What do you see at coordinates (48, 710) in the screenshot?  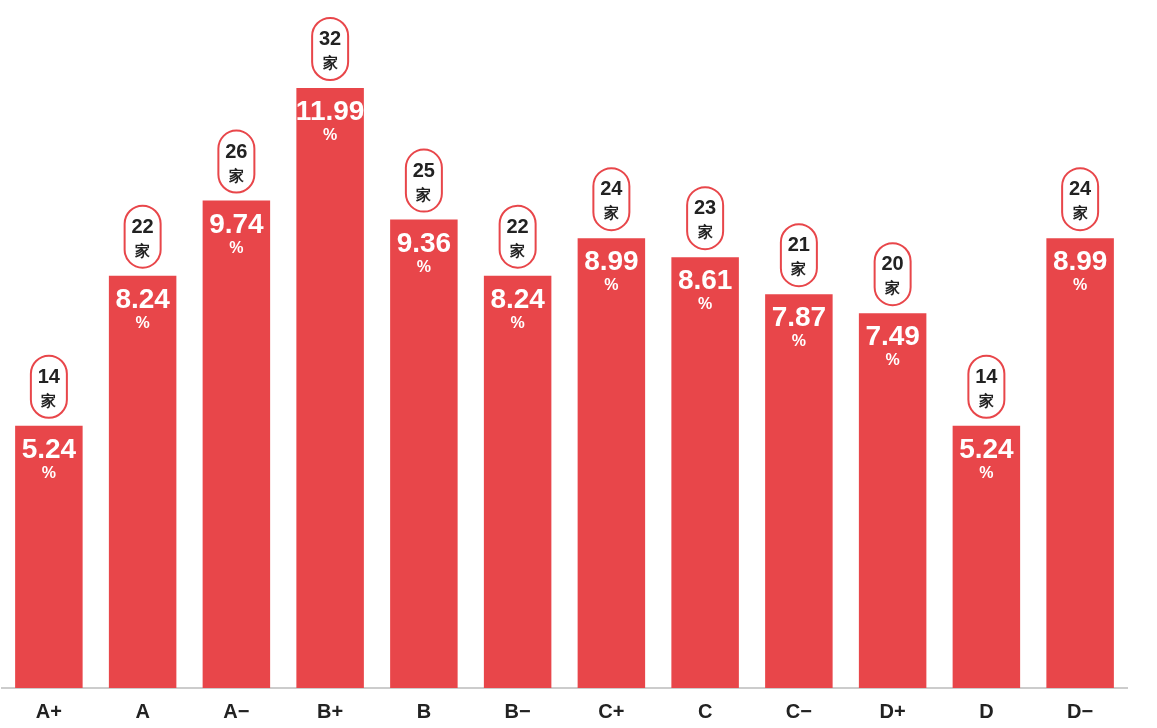 I see `x-tick-label: A+` at bounding box center [48, 710].